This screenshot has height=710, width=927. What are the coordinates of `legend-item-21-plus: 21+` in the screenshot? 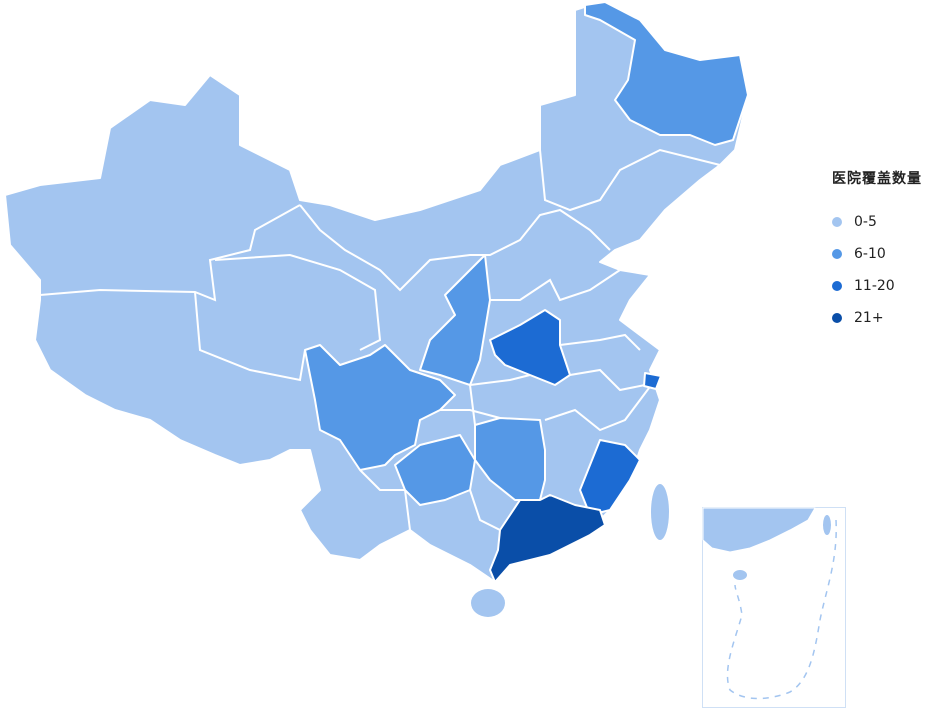 It's located at (877, 318).